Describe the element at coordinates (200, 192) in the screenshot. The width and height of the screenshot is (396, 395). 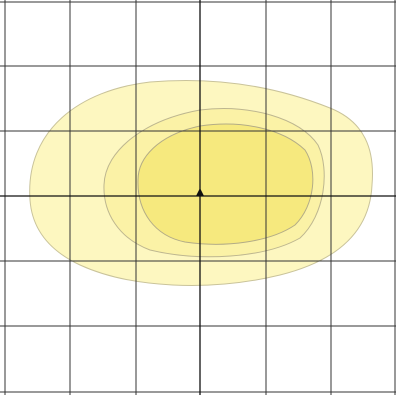
I see `origin-marker-icon` at that location.